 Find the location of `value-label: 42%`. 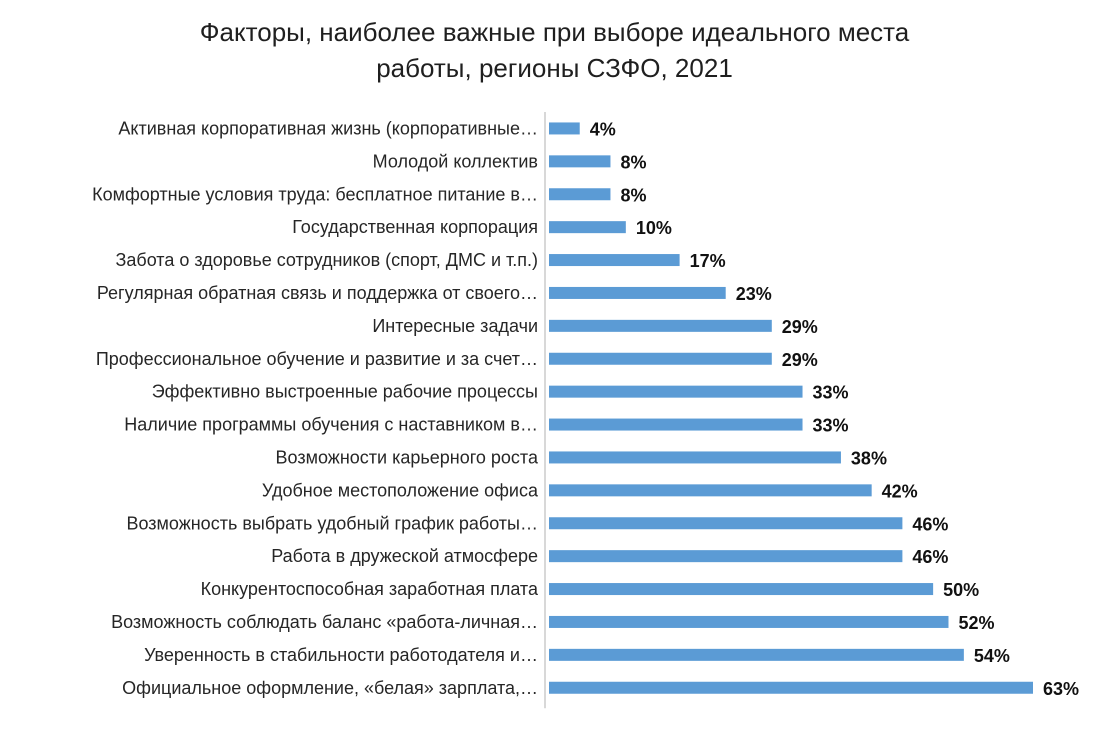

value-label: 42% is located at coordinates (900, 491).